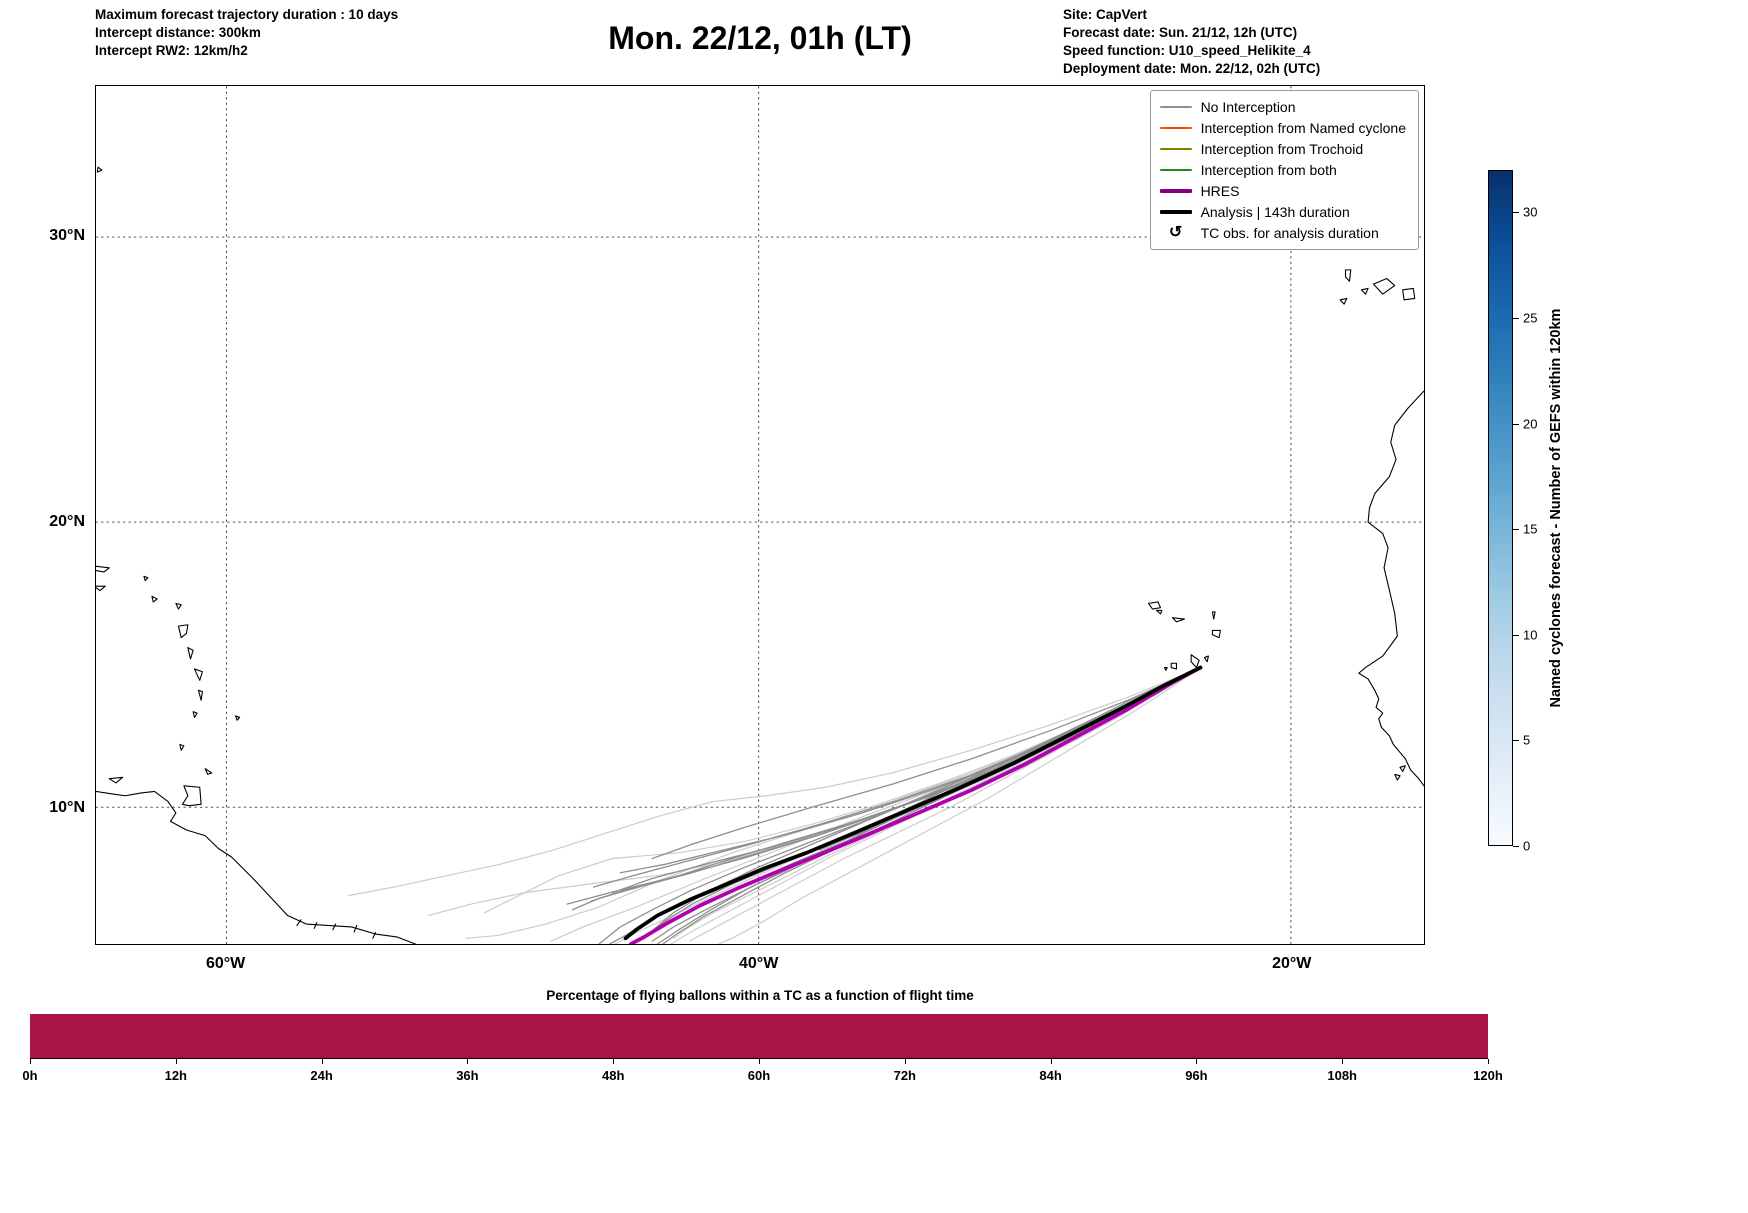 The image size is (1748, 1213). What do you see at coordinates (321, 1075) in the screenshot?
I see `flight-time-tick-24h: 24h` at bounding box center [321, 1075].